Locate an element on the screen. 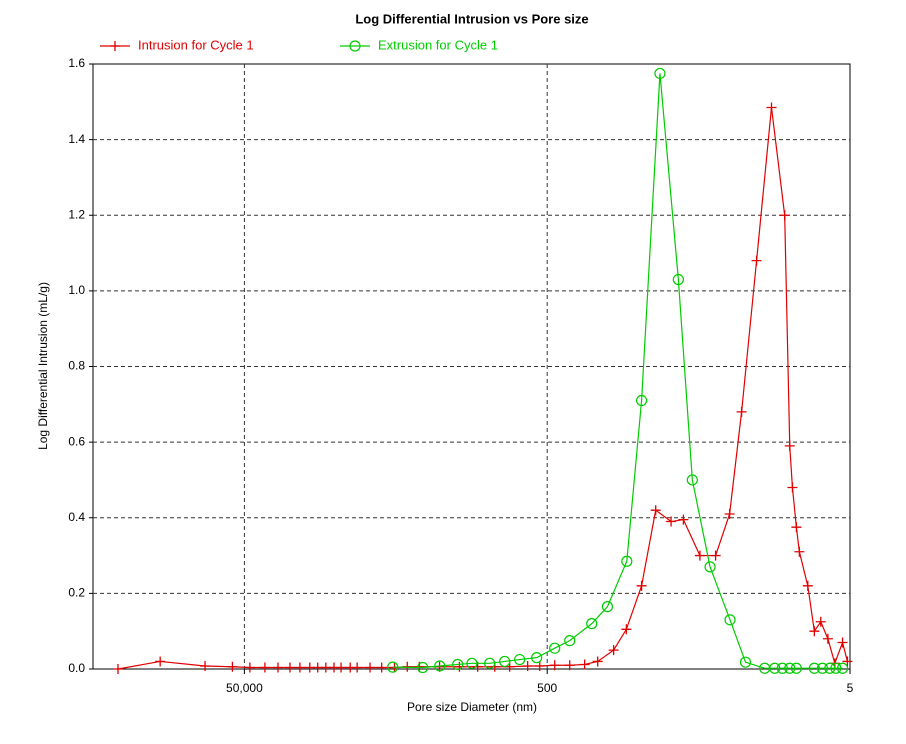  y-tick-label: 0.0 is located at coordinates (76, 668).